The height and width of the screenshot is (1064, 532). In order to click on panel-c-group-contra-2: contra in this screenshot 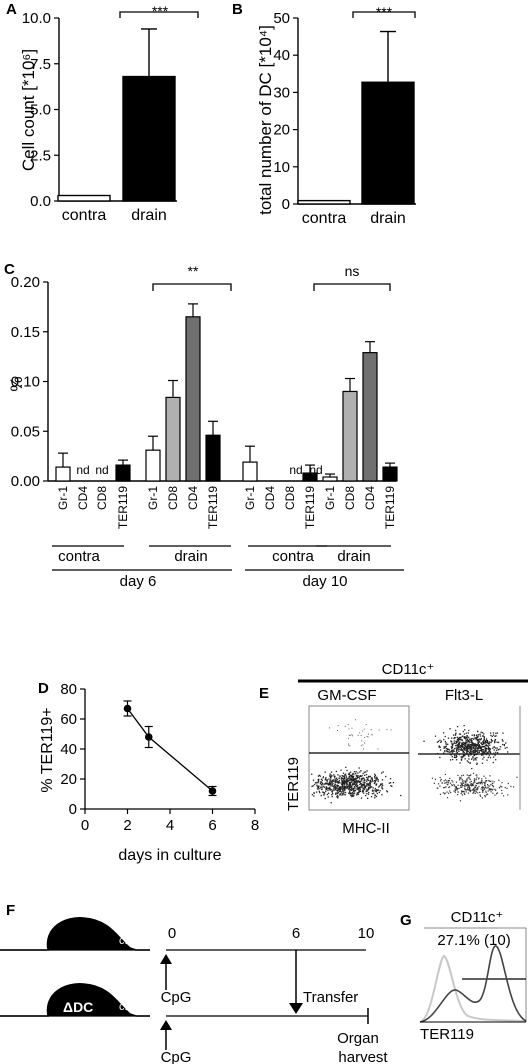, I will do `click(293, 556)`.